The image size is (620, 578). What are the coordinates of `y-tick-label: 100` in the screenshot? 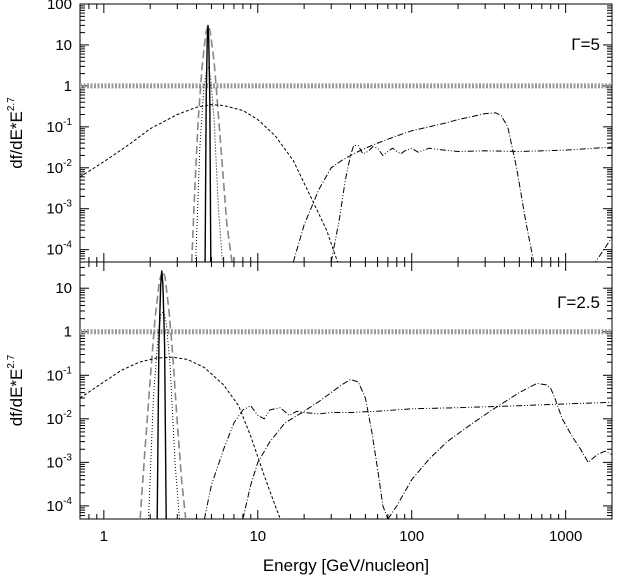 It's located at (59, 6).